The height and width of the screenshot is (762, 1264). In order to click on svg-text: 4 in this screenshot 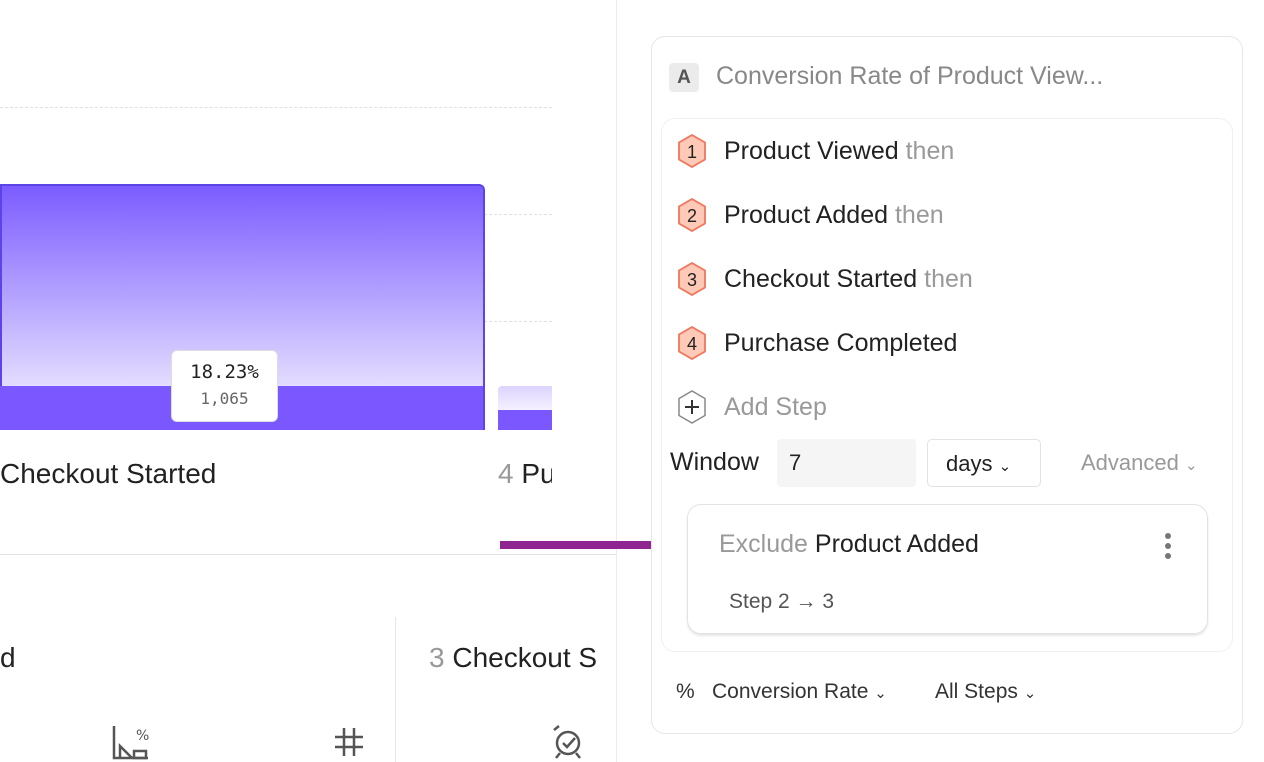, I will do `click(692, 344)`.